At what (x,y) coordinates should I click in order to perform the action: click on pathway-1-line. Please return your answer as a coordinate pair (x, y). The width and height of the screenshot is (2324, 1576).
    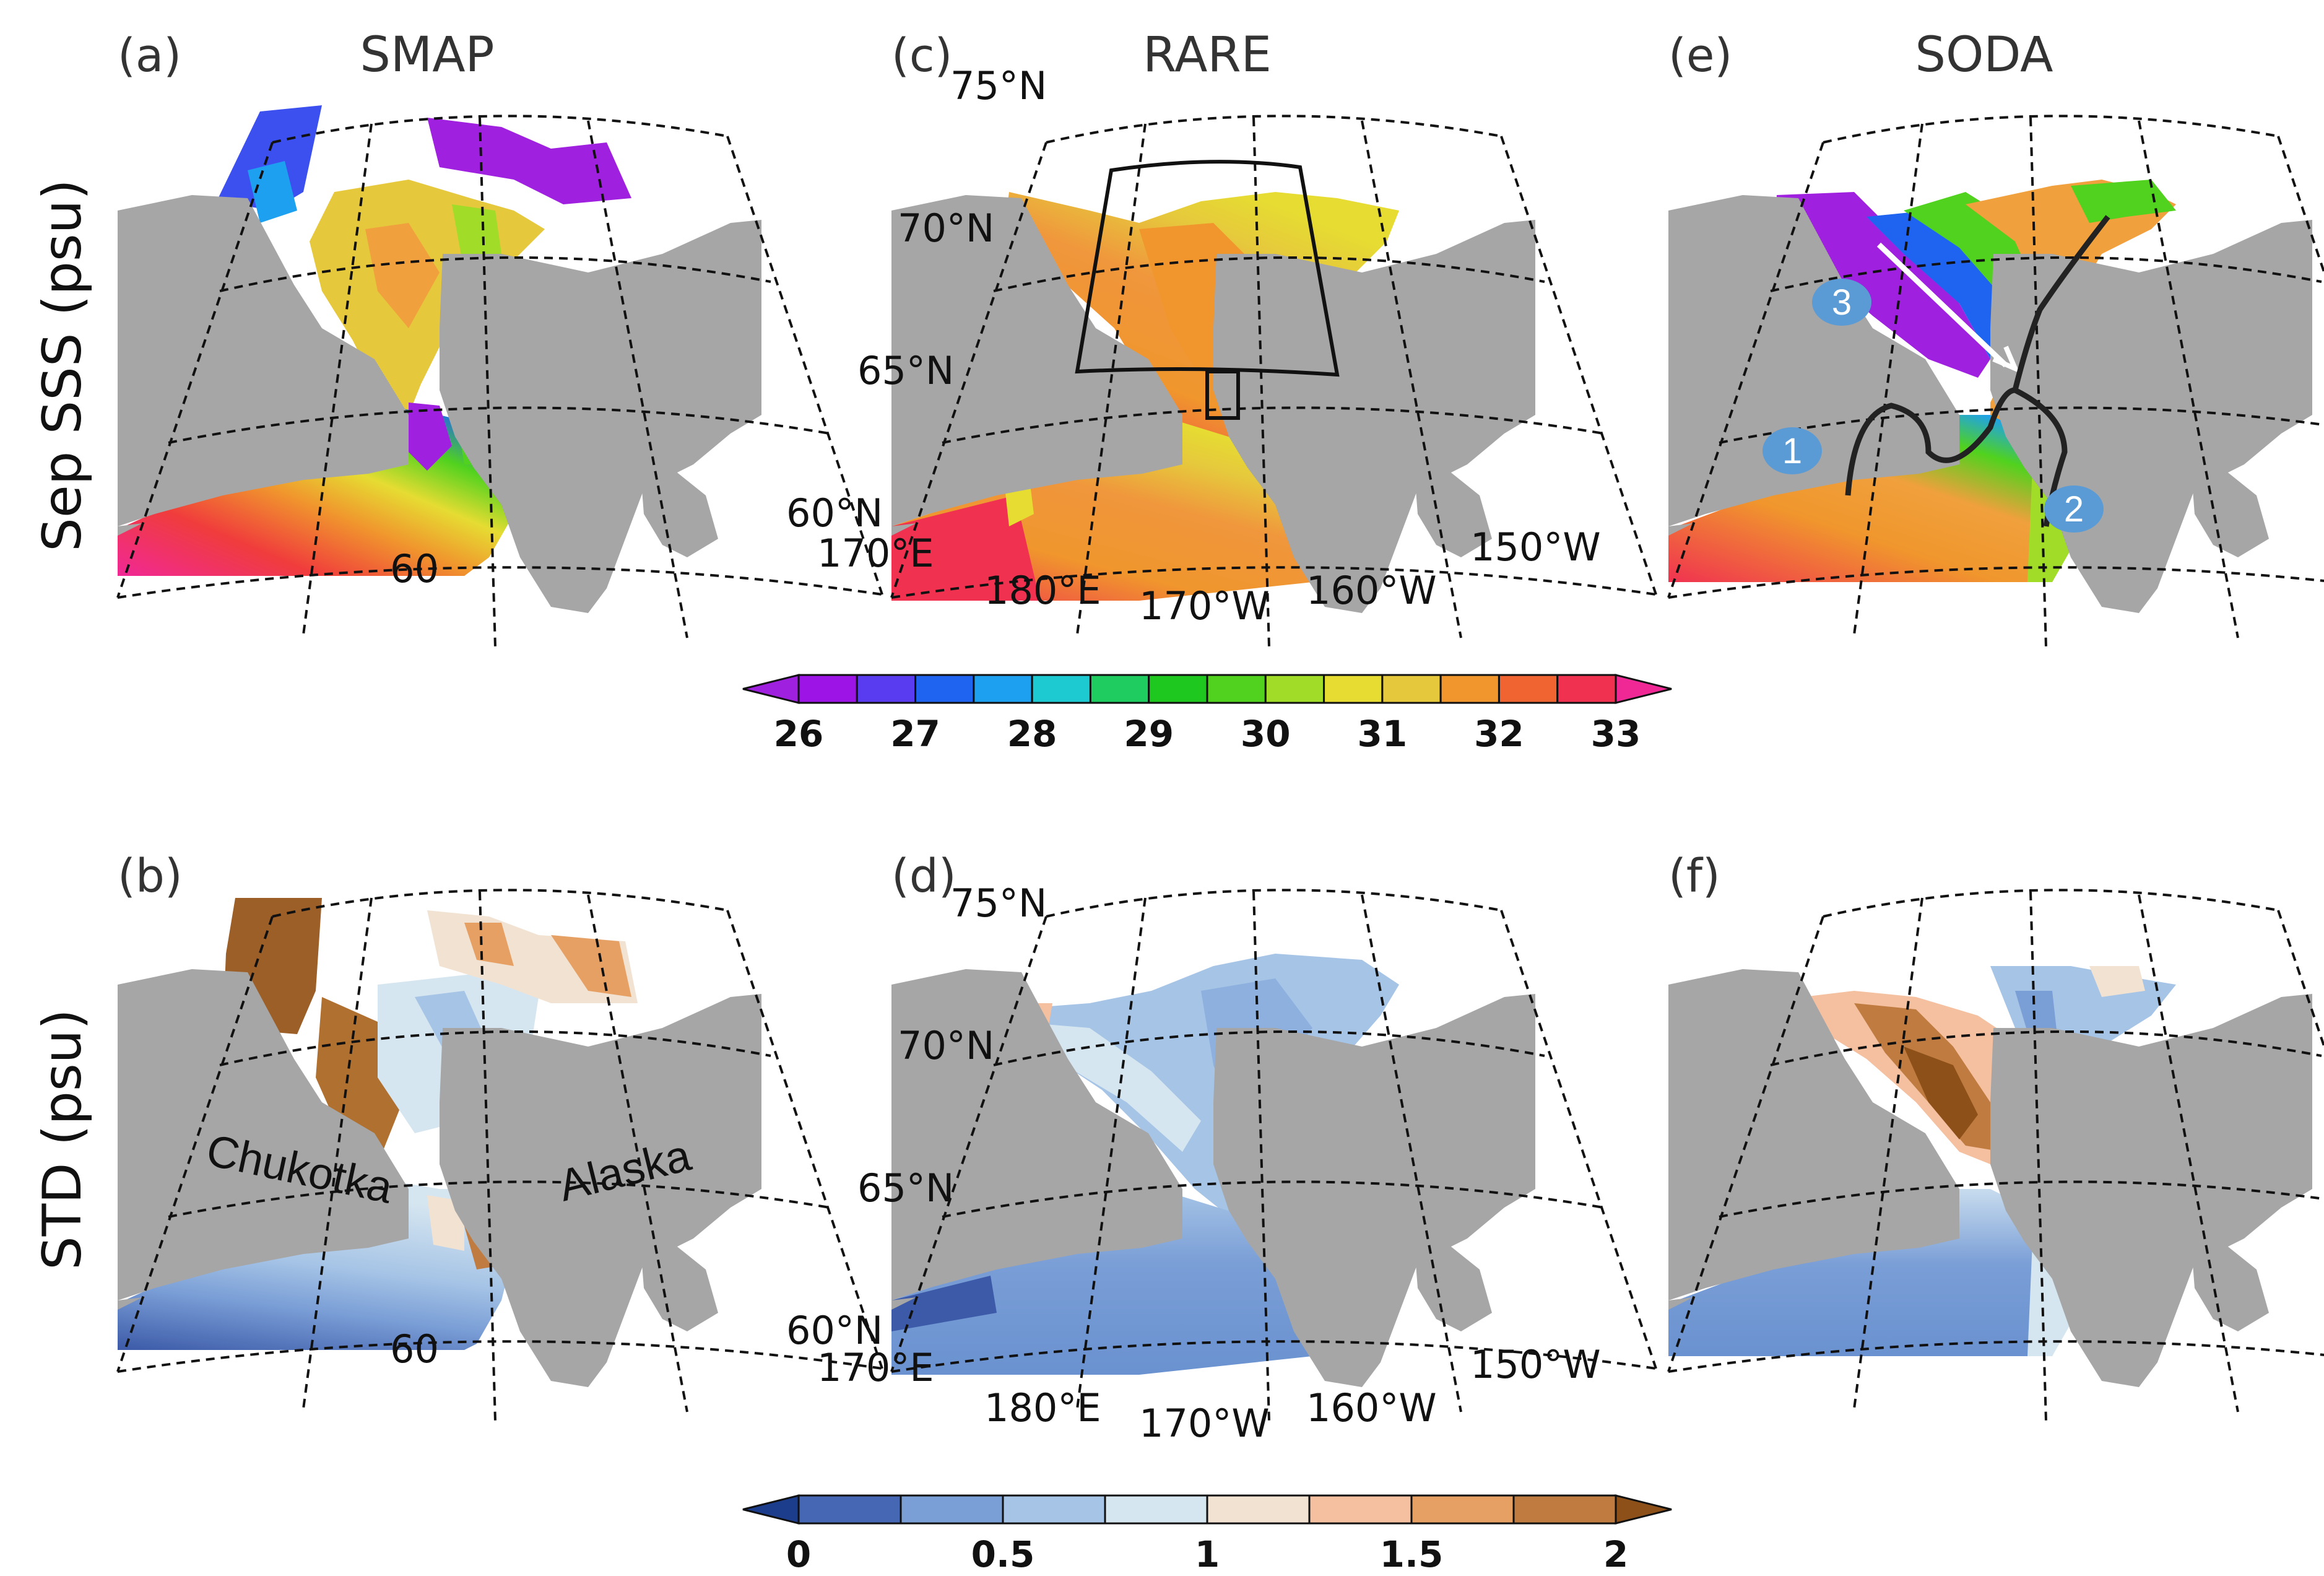
    Looking at the image, I should click on (1930, 441).